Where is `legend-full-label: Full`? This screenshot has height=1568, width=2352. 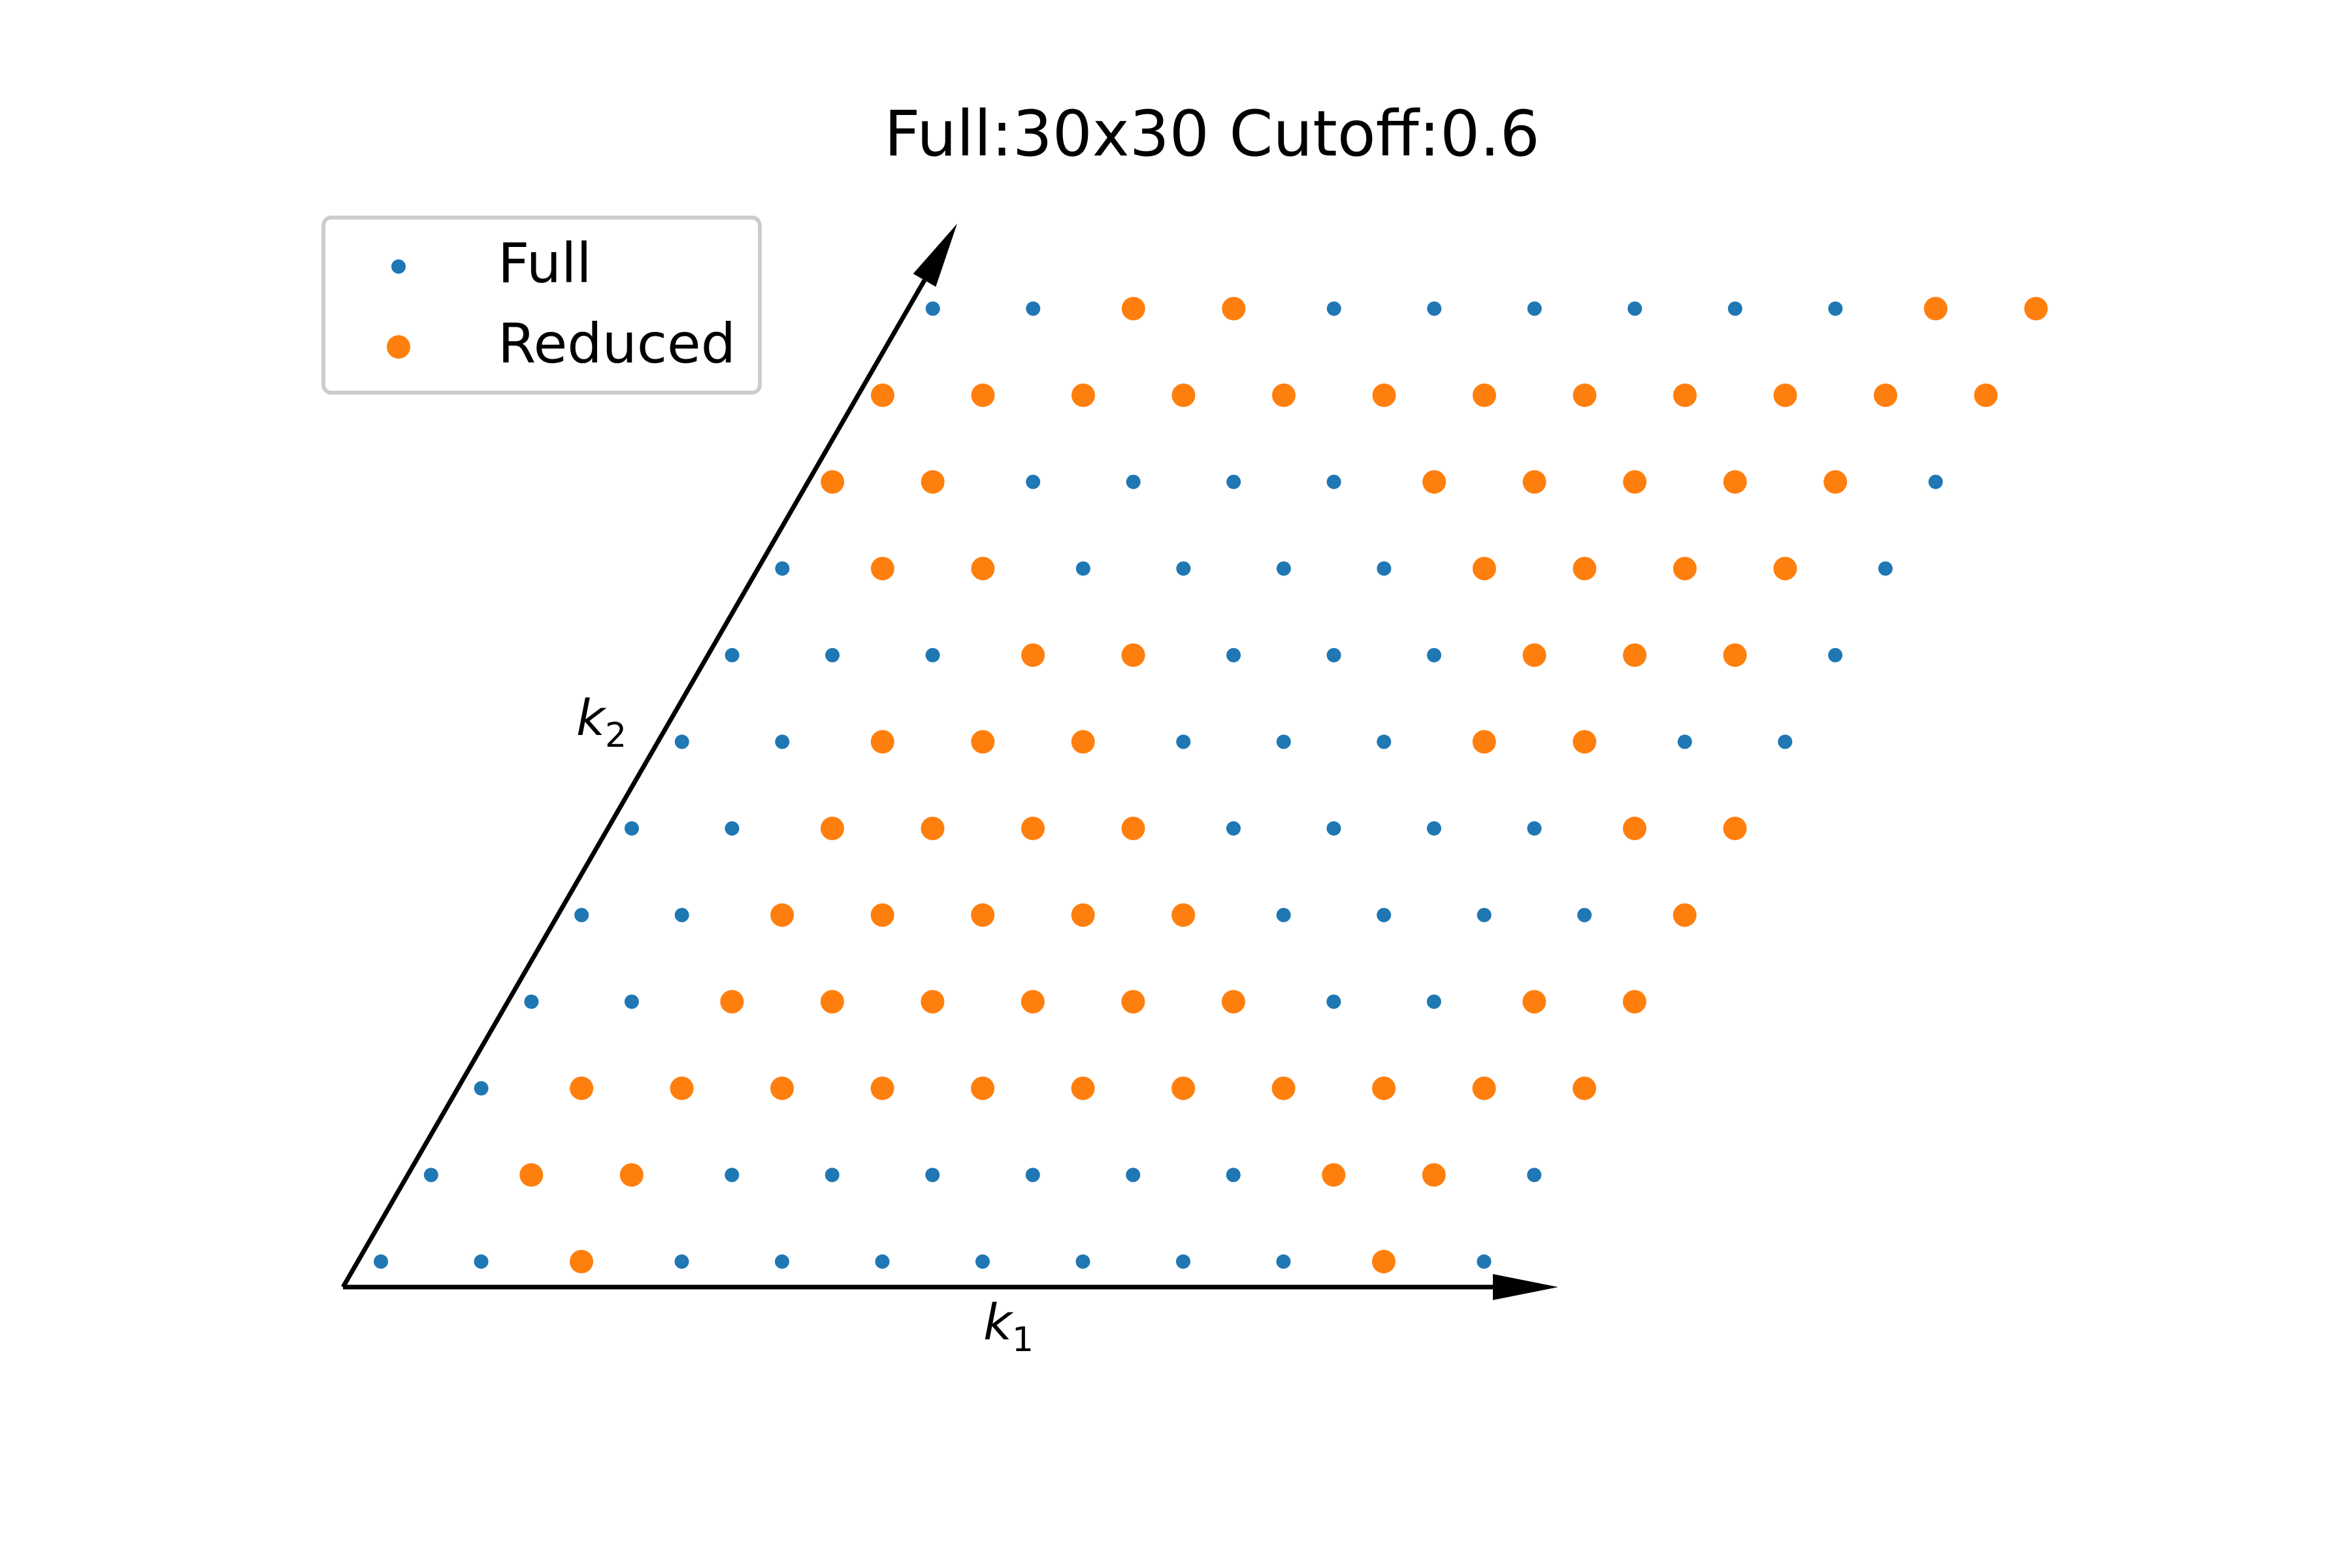
legend-full-label: Full is located at coordinates (545, 263).